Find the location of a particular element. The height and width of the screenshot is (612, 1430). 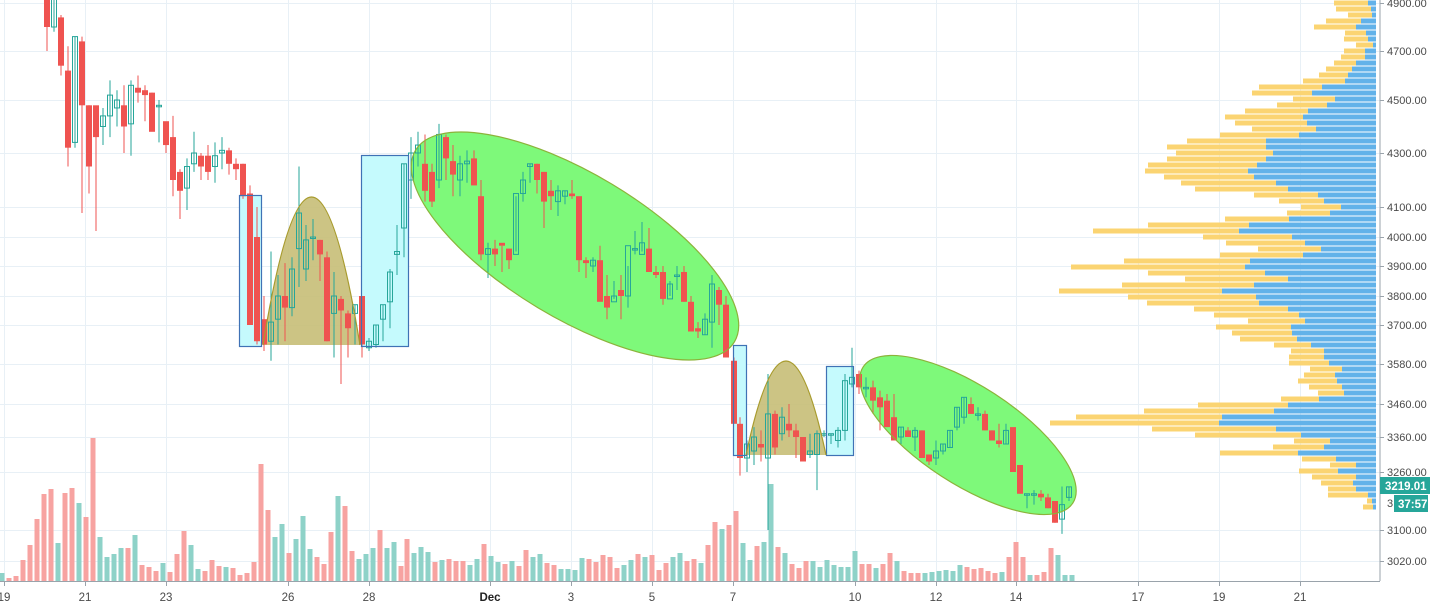

price-tick-label: 3900.00 is located at coordinates (1407, 267).